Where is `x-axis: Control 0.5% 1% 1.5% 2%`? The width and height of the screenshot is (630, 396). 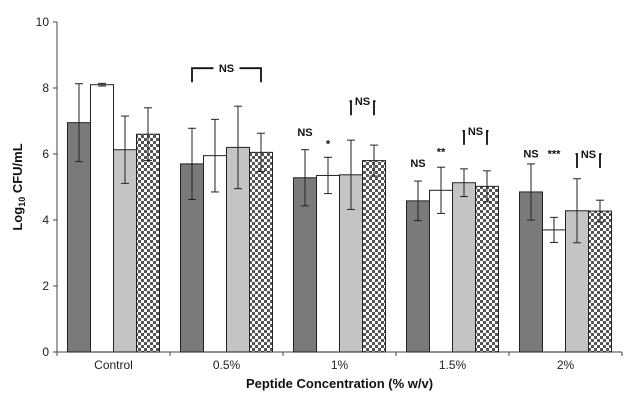
x-axis: Control 0.5% 1% 1.5% 2% is located at coordinates (339, 361).